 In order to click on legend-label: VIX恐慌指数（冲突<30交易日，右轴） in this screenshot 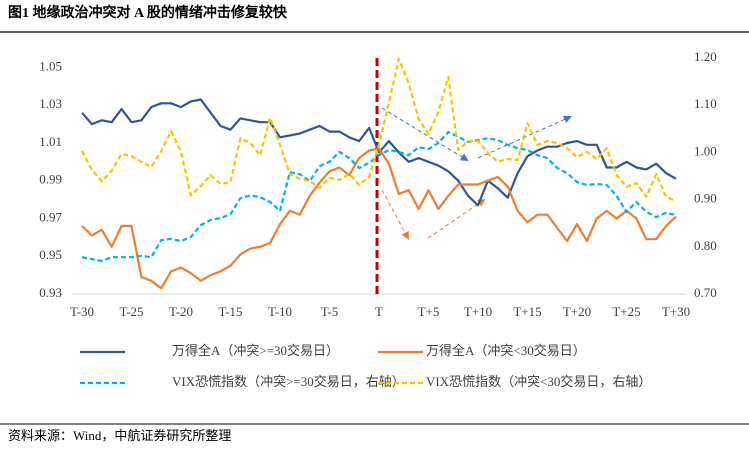, I will do `click(538, 381)`.